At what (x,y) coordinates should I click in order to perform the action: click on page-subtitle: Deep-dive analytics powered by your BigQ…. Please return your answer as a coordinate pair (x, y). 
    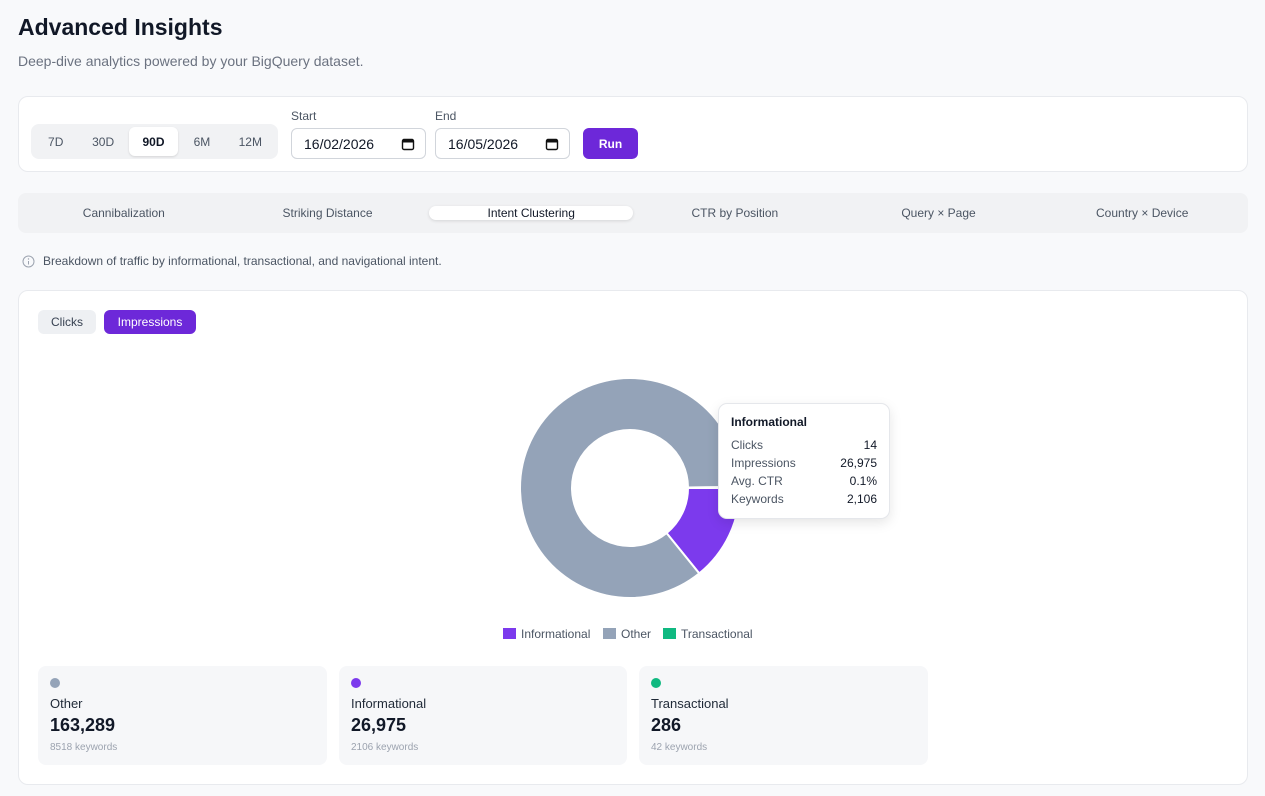
    Looking at the image, I should click on (191, 61).